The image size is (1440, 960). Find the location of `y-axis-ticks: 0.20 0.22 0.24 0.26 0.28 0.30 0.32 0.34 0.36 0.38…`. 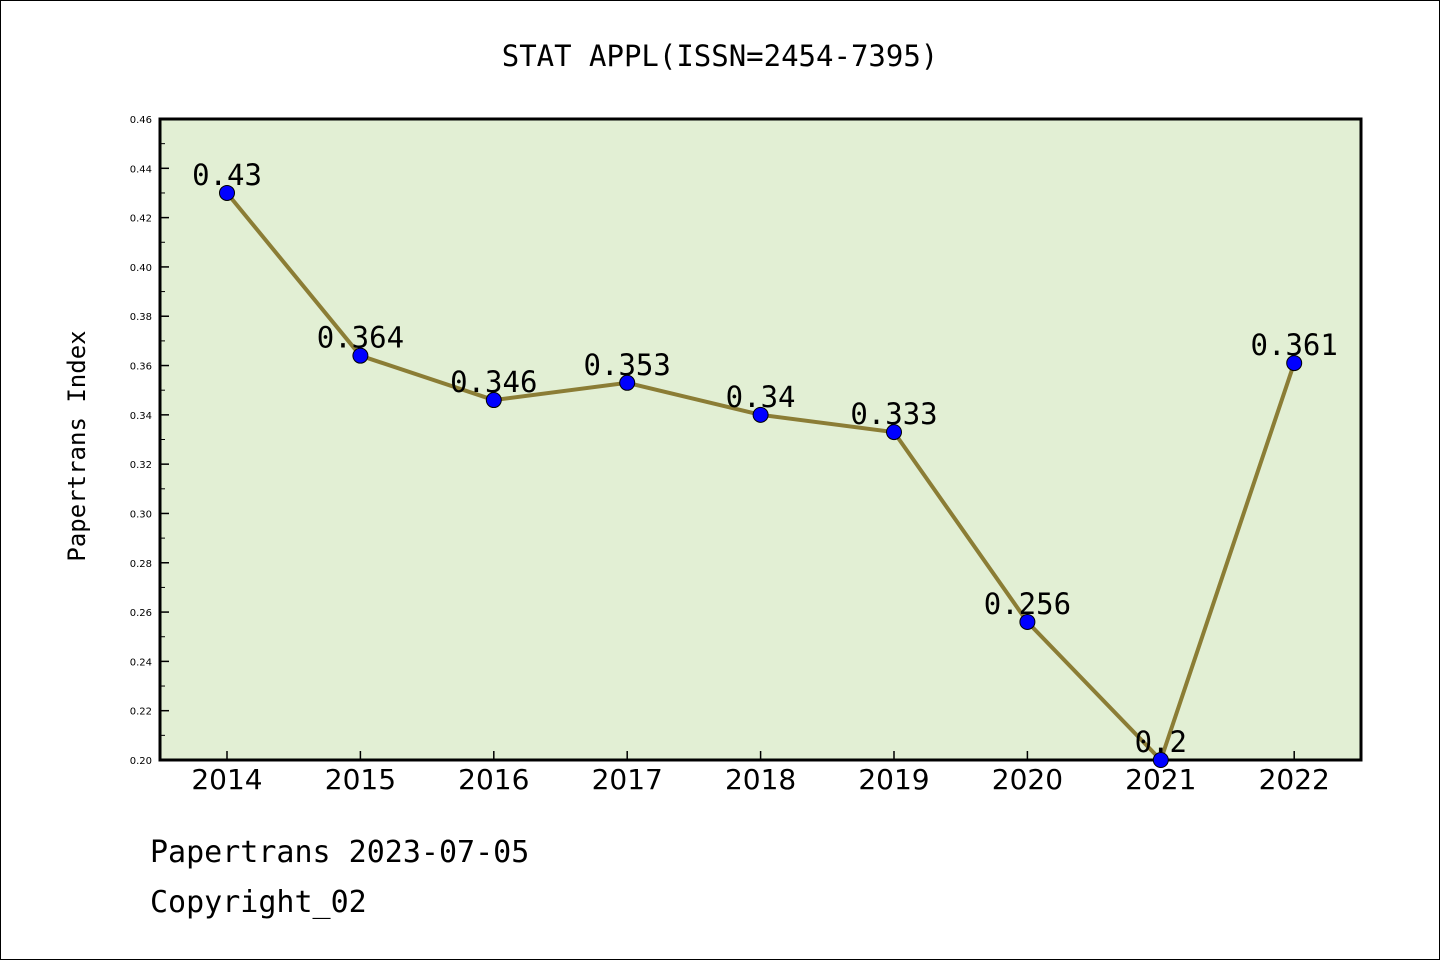

y-axis-ticks: 0.20 0.22 0.24 0.26 0.28 0.30 0.32 0.34 0.36 0.38… is located at coordinates (149, 441).